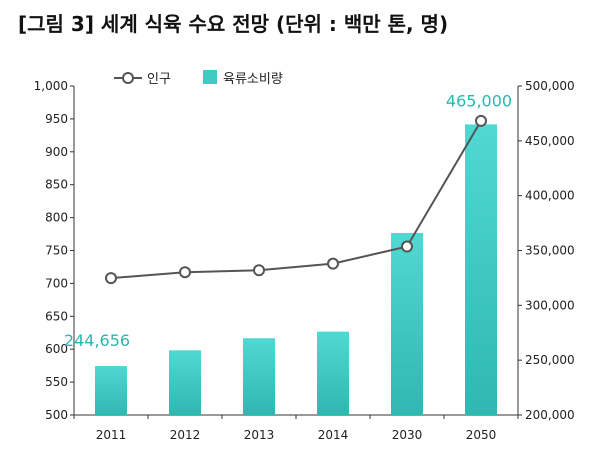  Describe the element at coordinates (198, 78) in the screenshot. I see `legend: 인구 육류소비량` at that location.